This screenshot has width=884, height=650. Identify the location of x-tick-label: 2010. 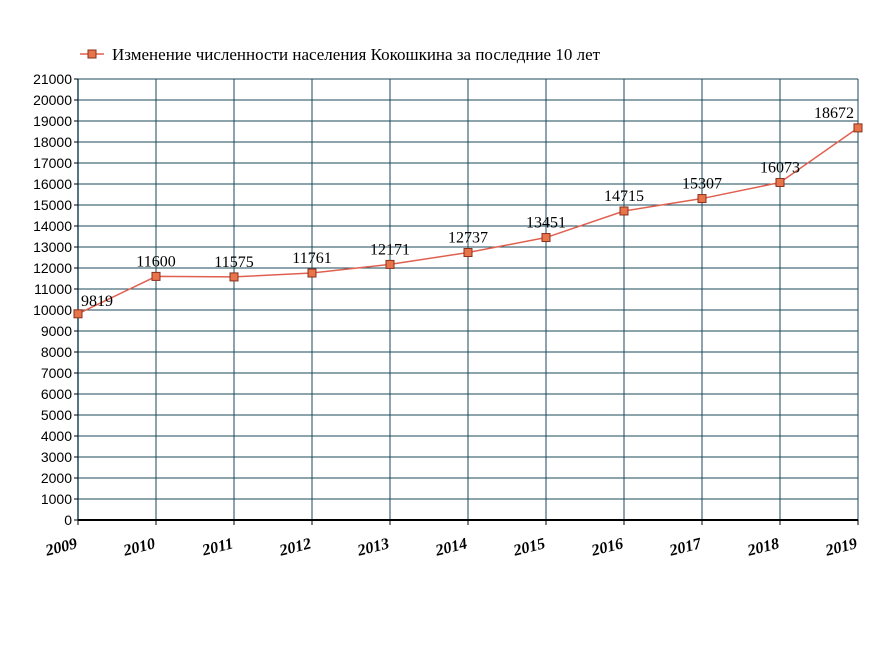
(139, 547).